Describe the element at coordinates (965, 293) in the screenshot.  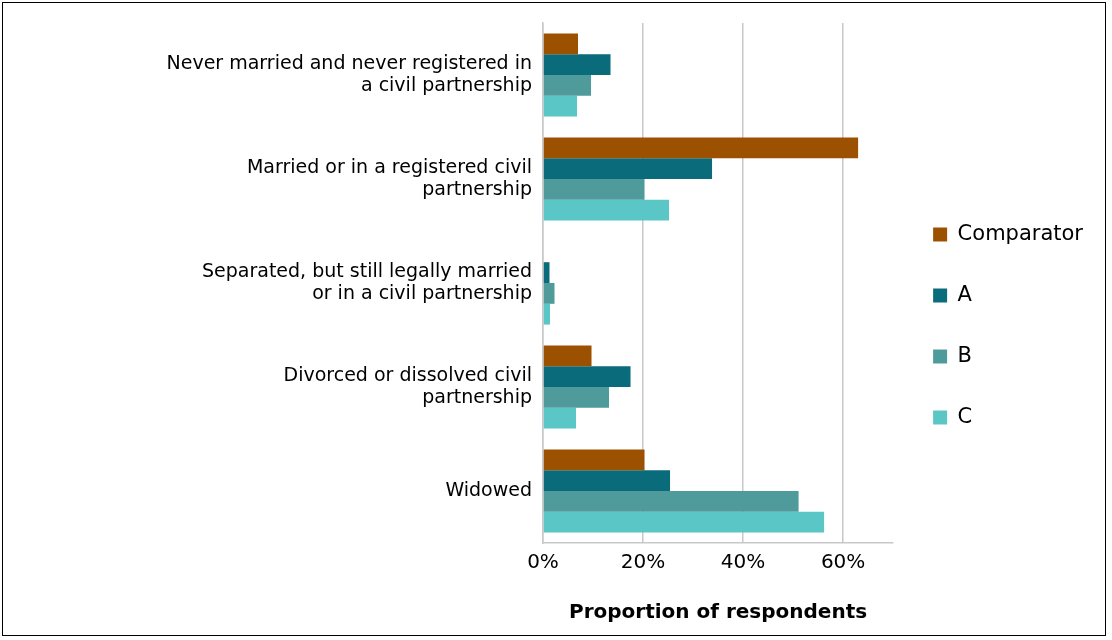
I see `legend-label: A` at that location.